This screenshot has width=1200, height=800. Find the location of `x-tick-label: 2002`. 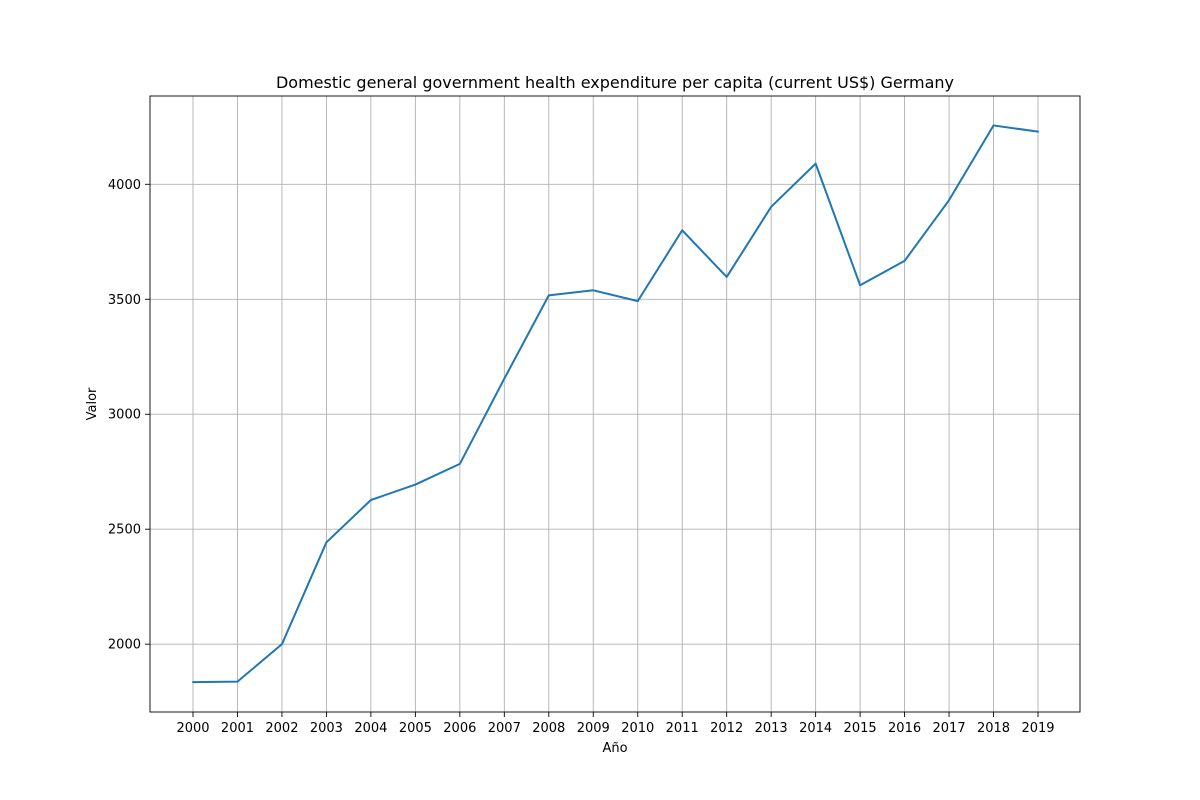

x-tick-label: 2002 is located at coordinates (281, 728).